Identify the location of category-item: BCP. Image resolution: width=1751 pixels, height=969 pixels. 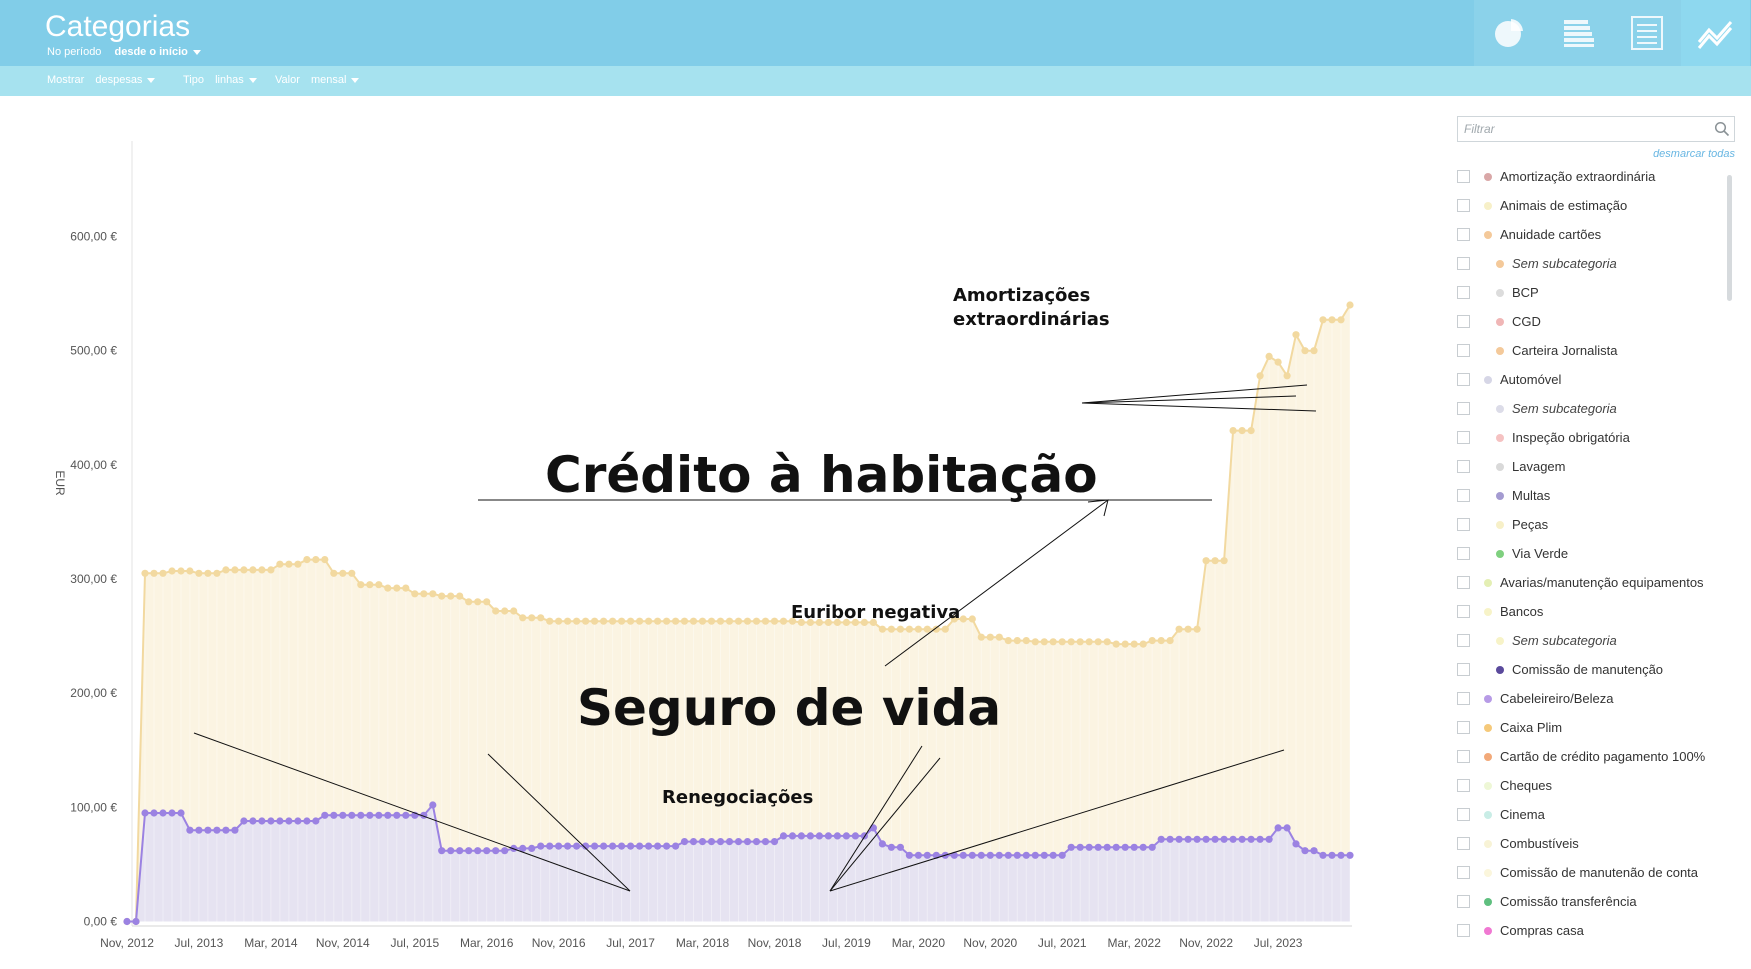
(1592, 292).